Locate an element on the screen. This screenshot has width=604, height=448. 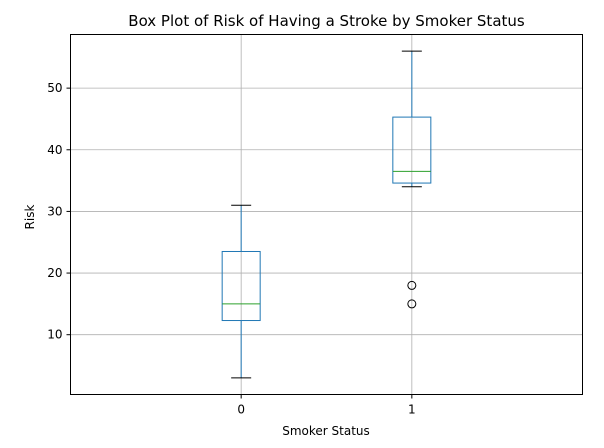
y-axis-label: Risk is located at coordinates (30, 217).